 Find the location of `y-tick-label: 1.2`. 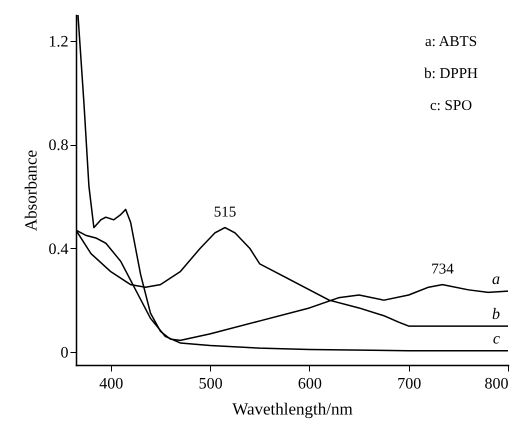

y-tick-label: 1.2 is located at coordinates (58, 41).